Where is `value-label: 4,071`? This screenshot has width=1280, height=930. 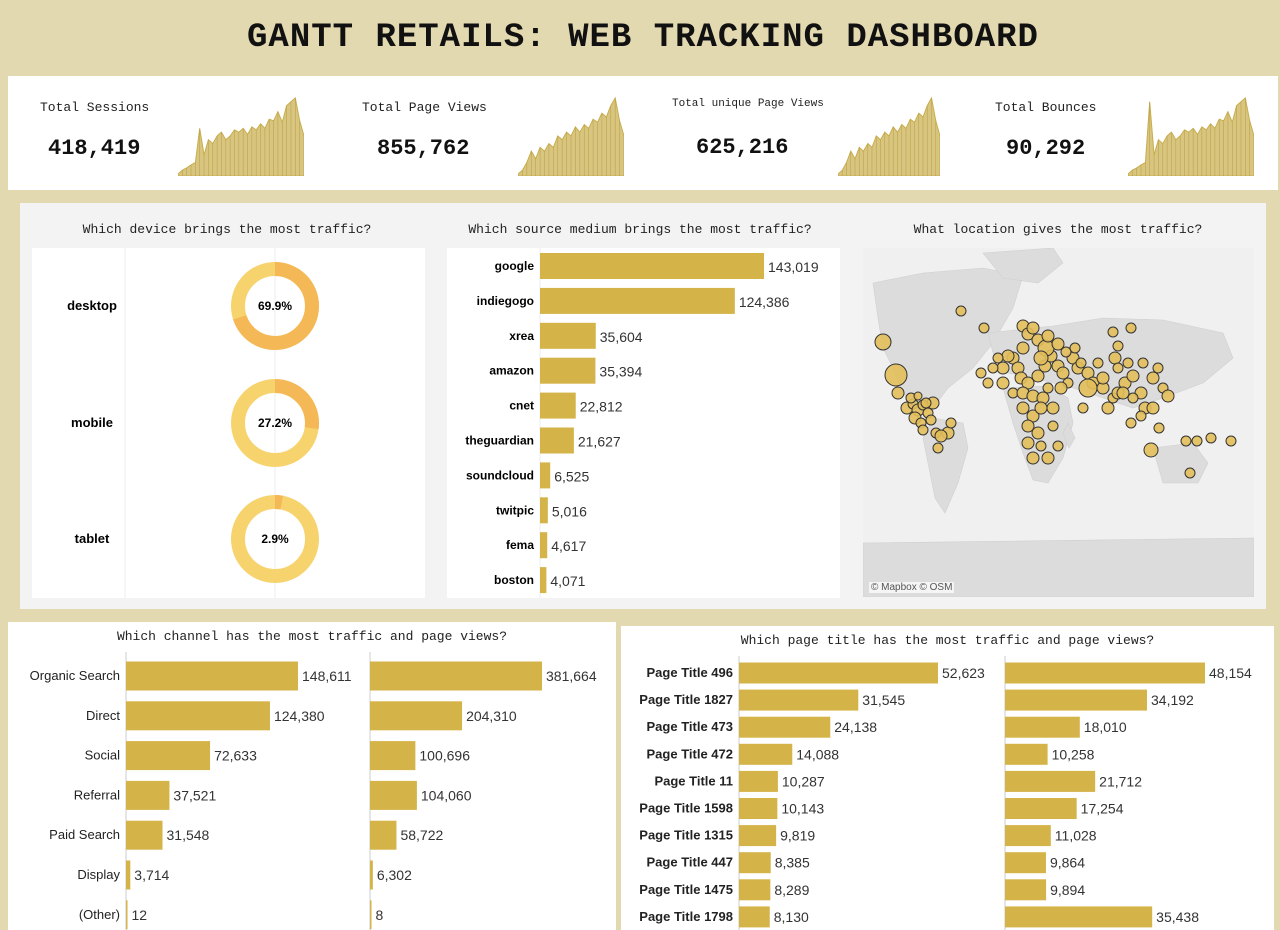
value-label: 4,071 is located at coordinates (567, 581).